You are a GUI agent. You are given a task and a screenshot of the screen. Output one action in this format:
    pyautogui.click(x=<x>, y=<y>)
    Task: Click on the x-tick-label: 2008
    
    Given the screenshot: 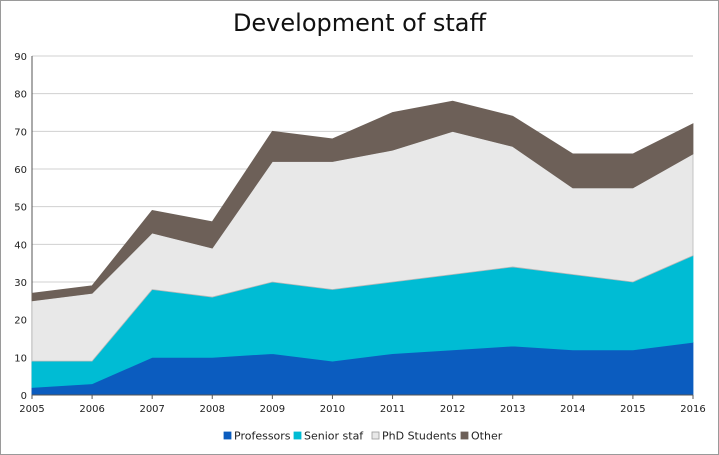 What is the action you would take?
    pyautogui.click(x=212, y=409)
    